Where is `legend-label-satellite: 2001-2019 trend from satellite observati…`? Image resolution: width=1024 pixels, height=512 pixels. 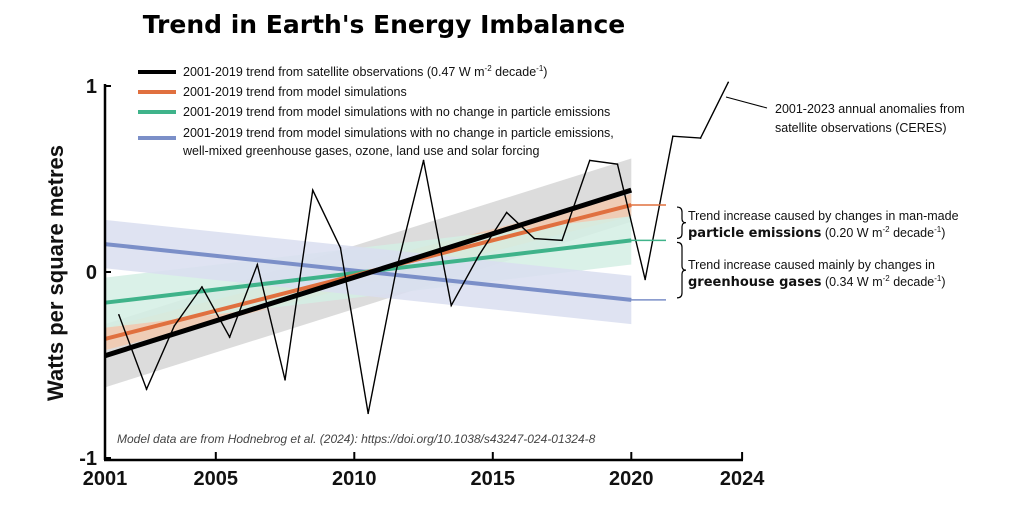 legend-label-satellite: 2001-2019 trend from satellite observati… is located at coordinates (365, 71).